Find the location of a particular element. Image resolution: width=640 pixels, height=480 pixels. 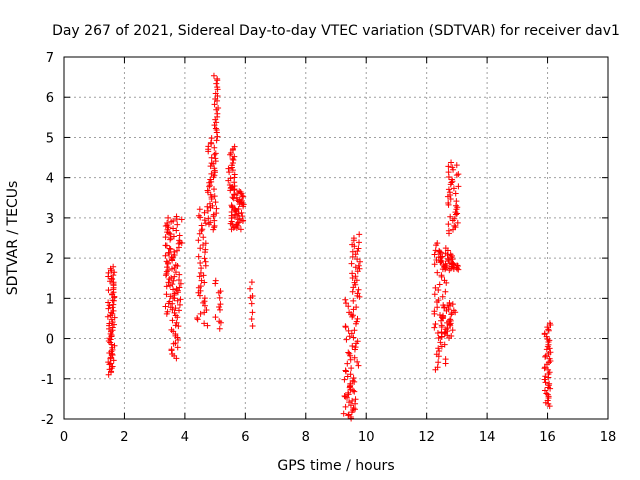

y-tick-label: 3 is located at coordinates (50, 219).